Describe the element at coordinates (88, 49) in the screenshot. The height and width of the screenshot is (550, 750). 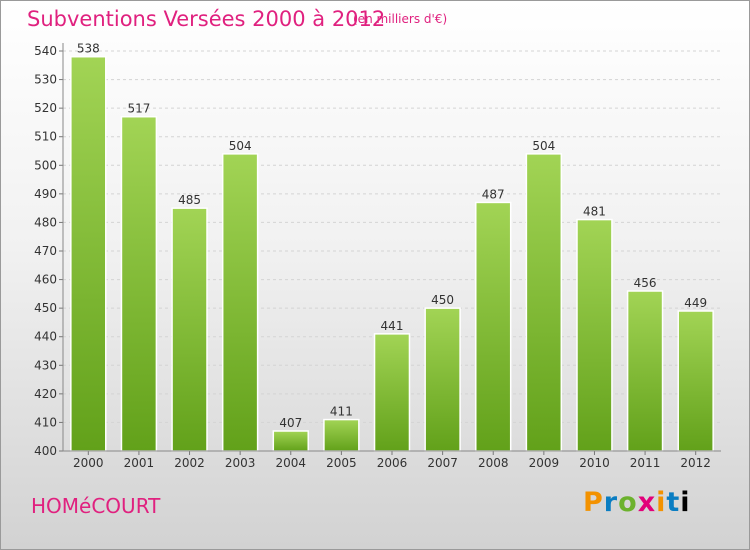
I see `bar-value-label: 538` at that location.